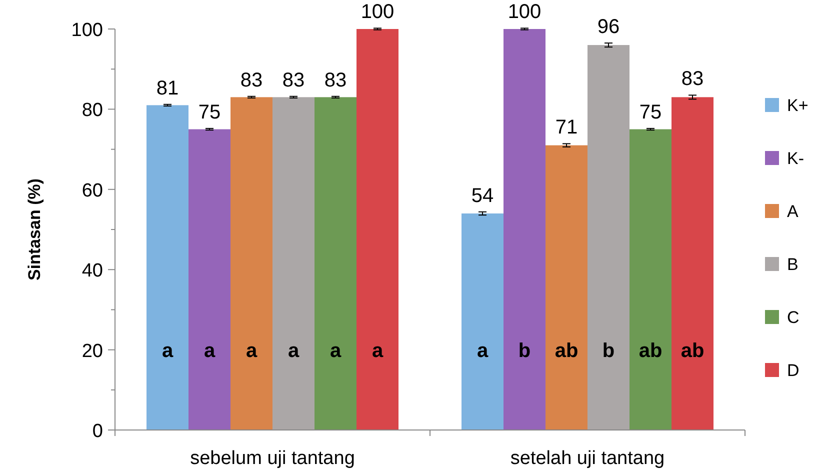  Describe the element at coordinates (92, 271) in the screenshot. I see `y-tick-label: 40` at that location.